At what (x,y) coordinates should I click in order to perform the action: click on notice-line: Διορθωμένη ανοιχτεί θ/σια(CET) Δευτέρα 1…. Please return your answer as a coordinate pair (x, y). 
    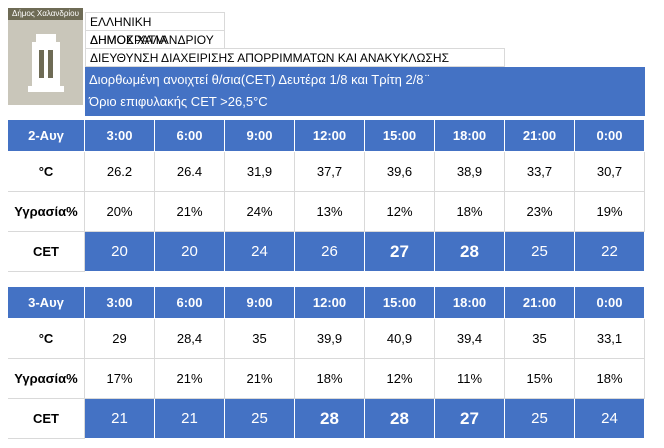
    Looking at the image, I should click on (258, 79).